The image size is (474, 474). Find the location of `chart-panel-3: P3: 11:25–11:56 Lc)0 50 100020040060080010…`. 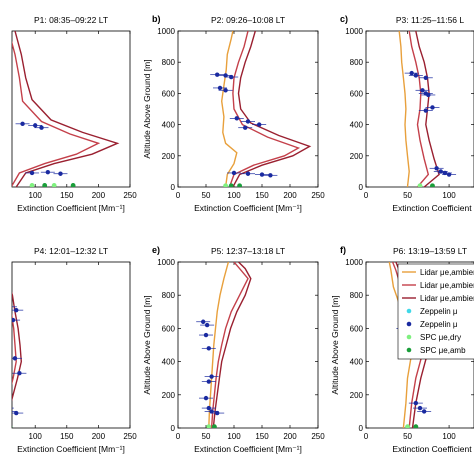

chart-panel-3: P3: 11:25–11:56 Lc)0 50 100020040060080010… is located at coordinates (407, 113).